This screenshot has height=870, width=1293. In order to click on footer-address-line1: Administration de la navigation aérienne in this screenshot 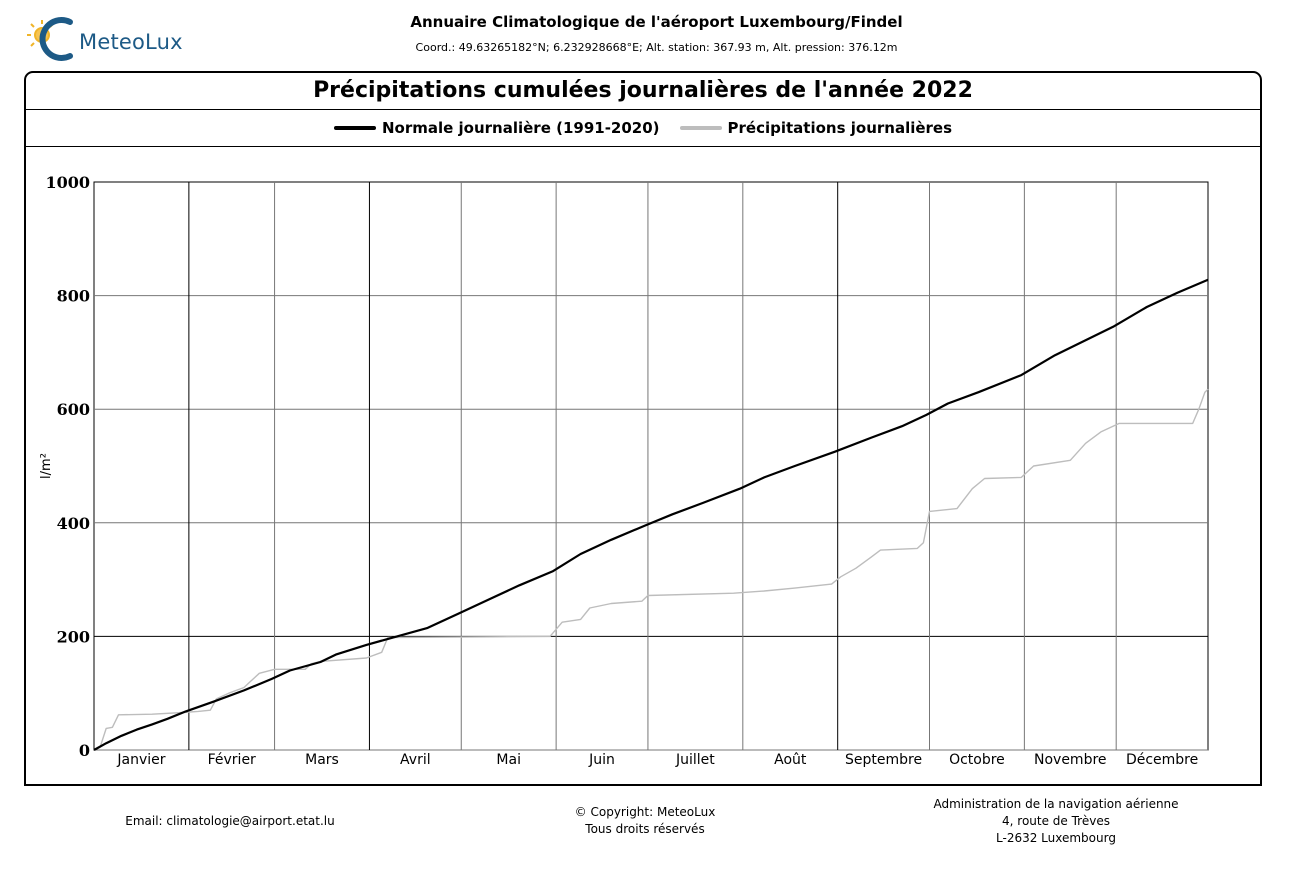, I will do `click(1056, 804)`.